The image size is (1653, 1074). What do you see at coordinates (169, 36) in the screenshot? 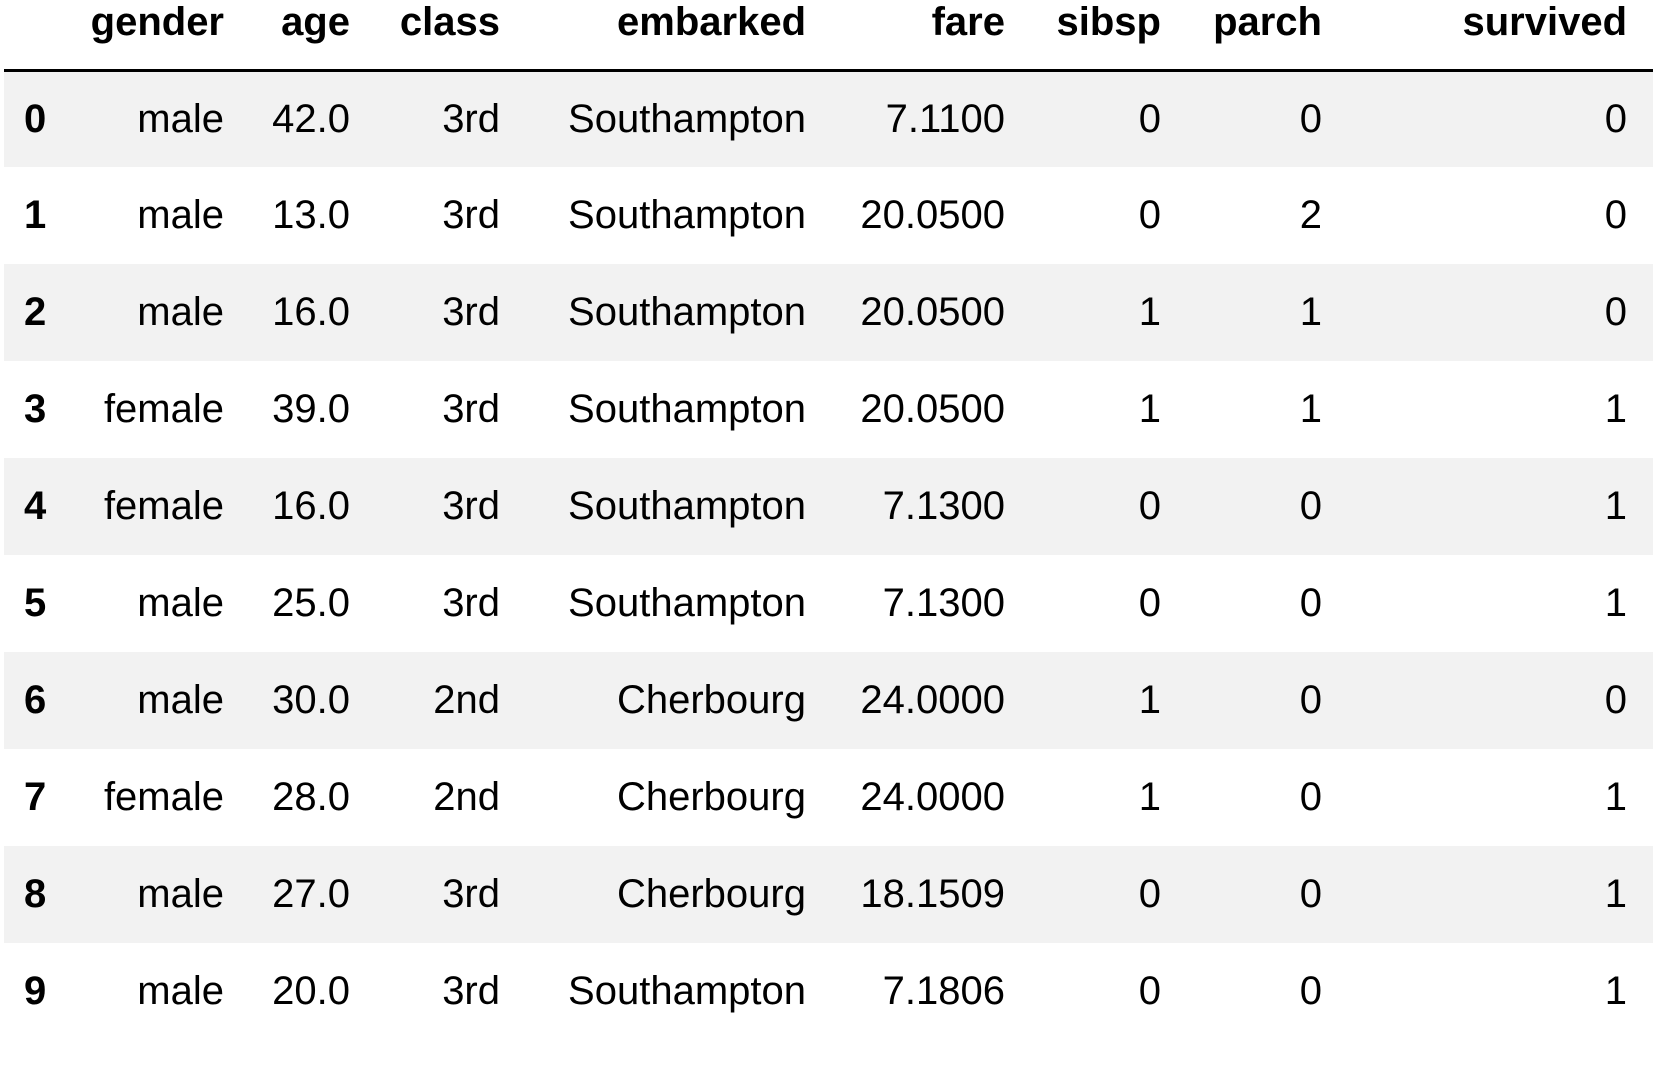
I see `column-header-gender: gender` at bounding box center [169, 36].